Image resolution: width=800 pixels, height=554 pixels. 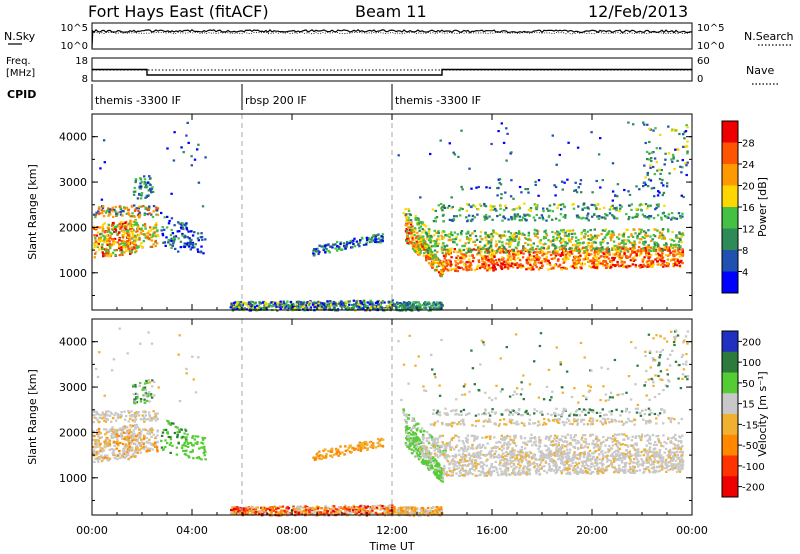 I want to click on nave-tick-bottom: 0, so click(x=700, y=79).